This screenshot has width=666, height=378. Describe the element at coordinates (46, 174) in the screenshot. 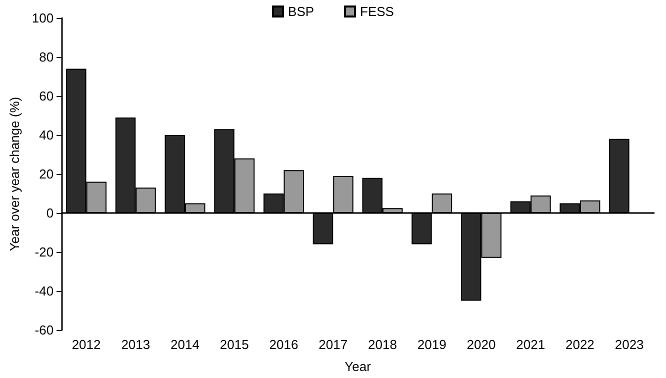

I see `y-tick-label: 20` at that location.